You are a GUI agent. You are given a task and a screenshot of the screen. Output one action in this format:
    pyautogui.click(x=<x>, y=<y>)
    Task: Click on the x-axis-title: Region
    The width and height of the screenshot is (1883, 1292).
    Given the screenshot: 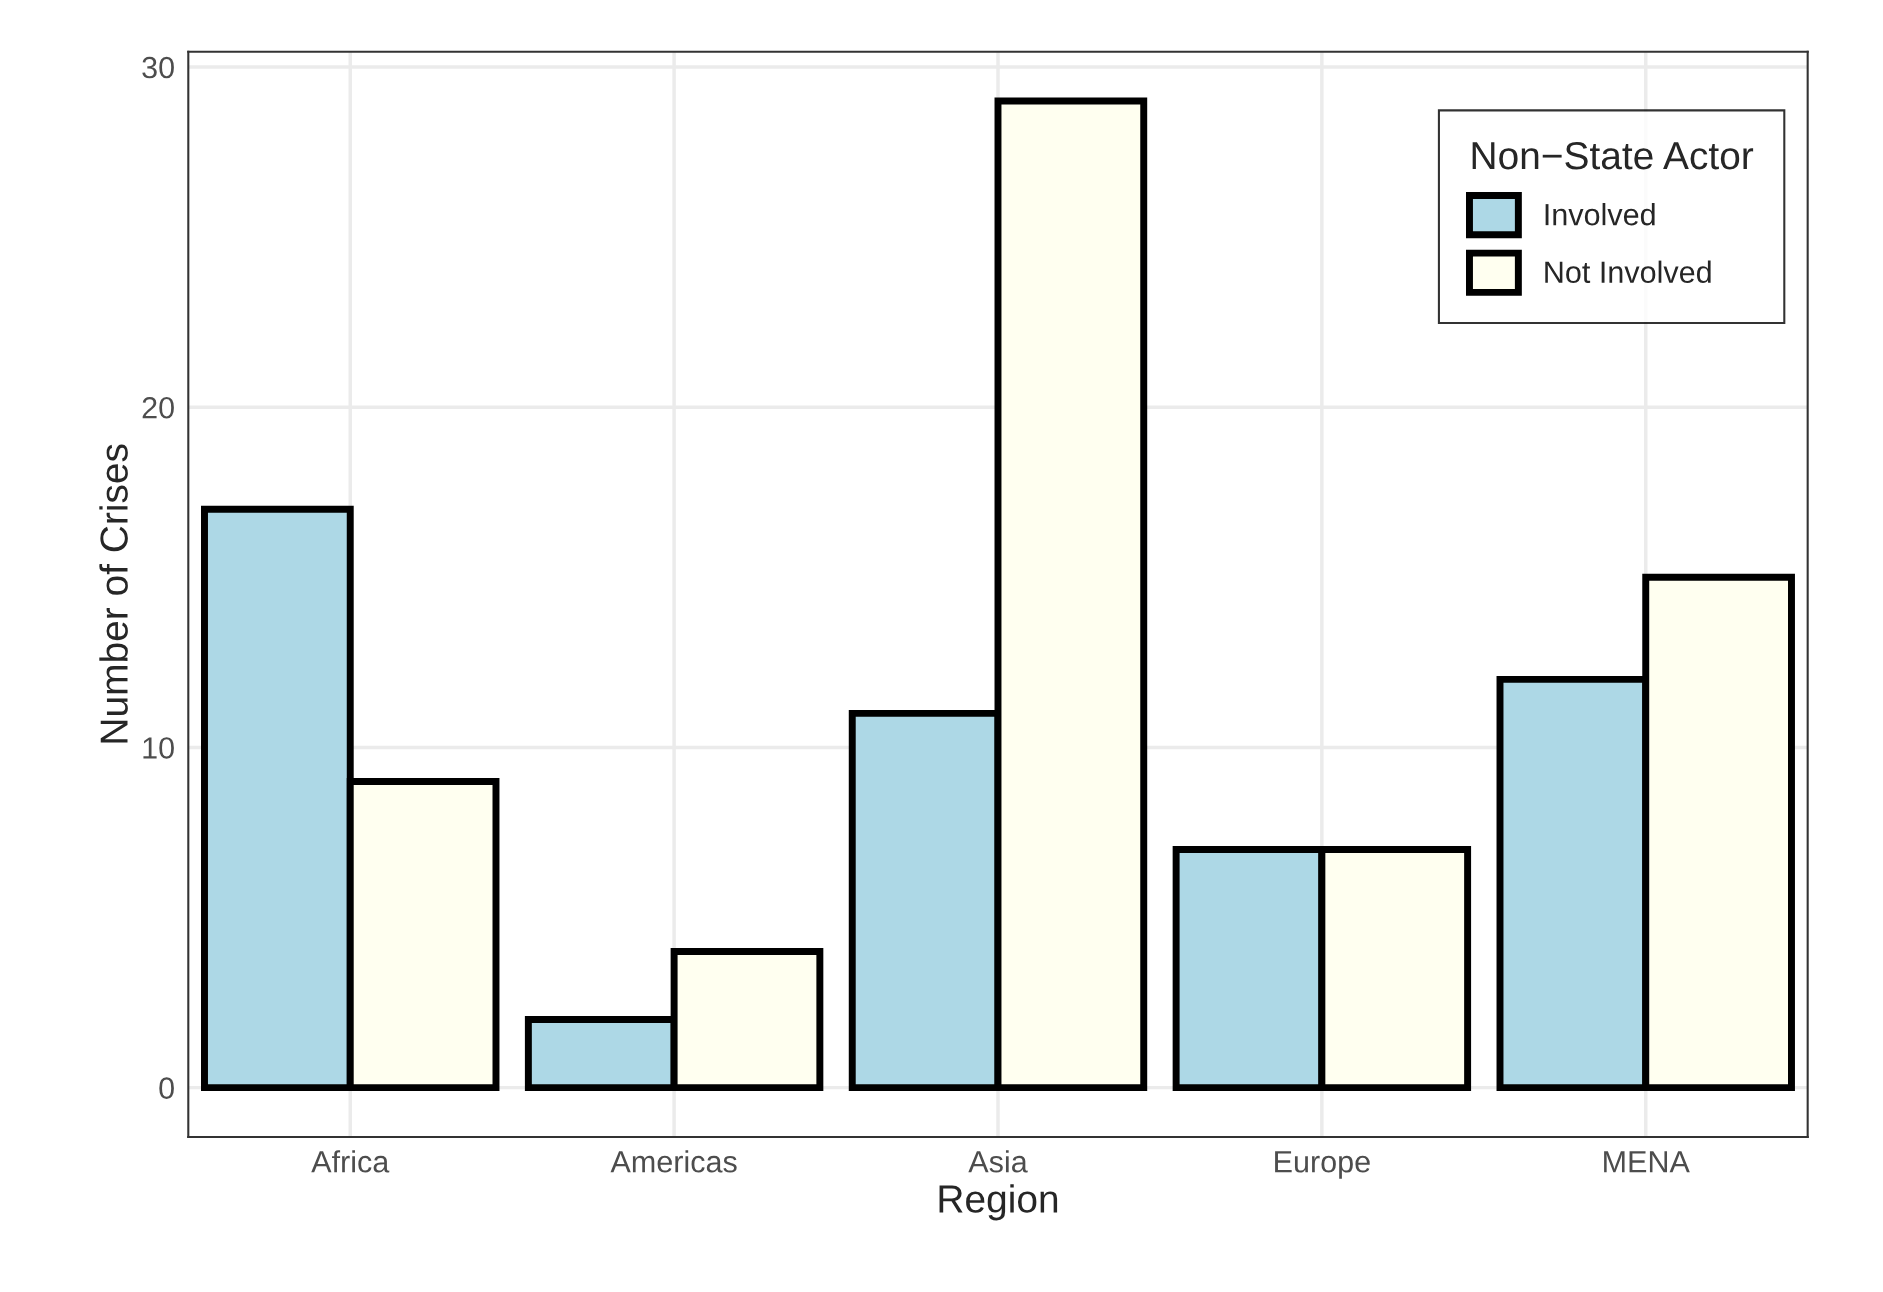 What is the action you would take?
    pyautogui.click(x=998, y=1202)
    